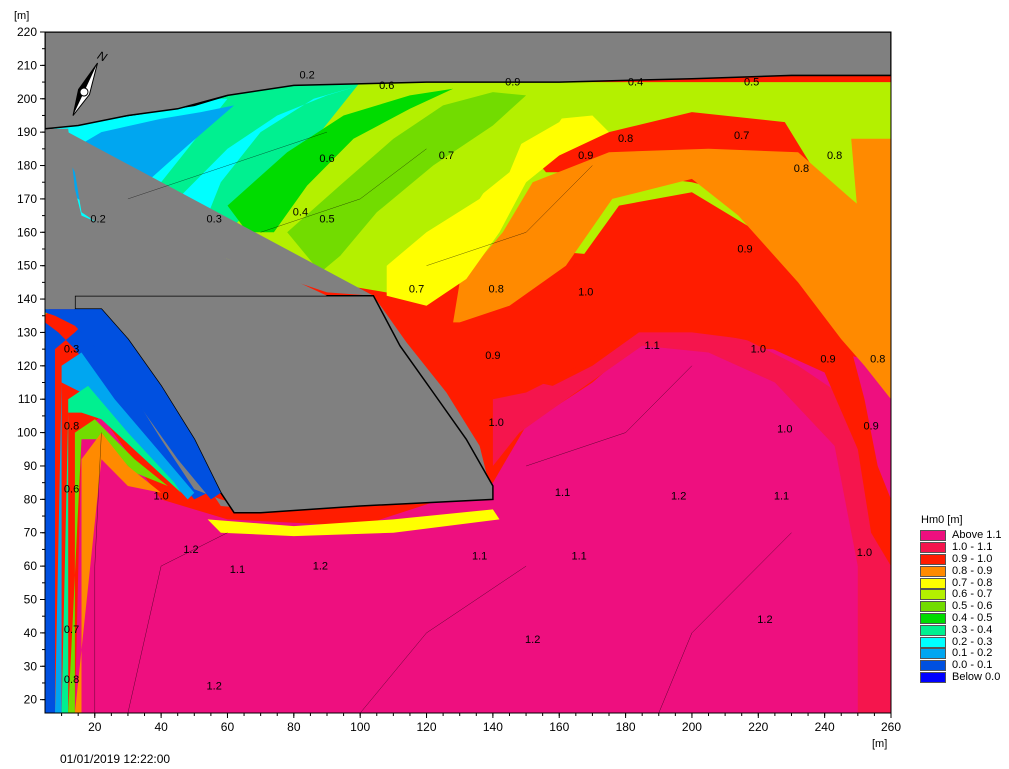 This screenshot has width=1009, height=769. What do you see at coordinates (31, 666) in the screenshot?
I see `y-tick-label: 30` at bounding box center [31, 666].